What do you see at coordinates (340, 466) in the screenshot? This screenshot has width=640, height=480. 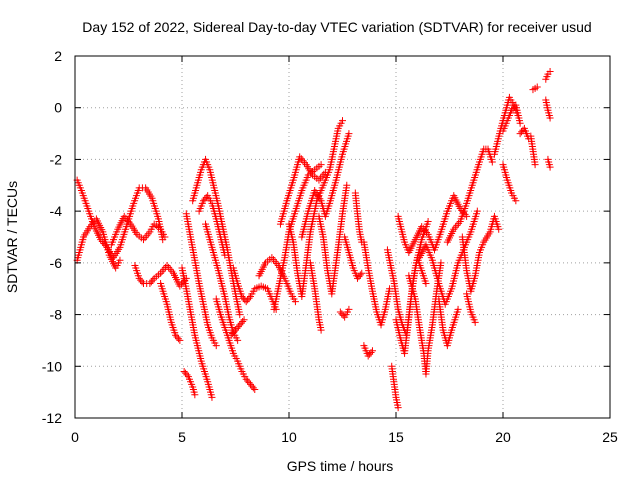 I see `x-axis-label: GPS time / hours` at bounding box center [340, 466].